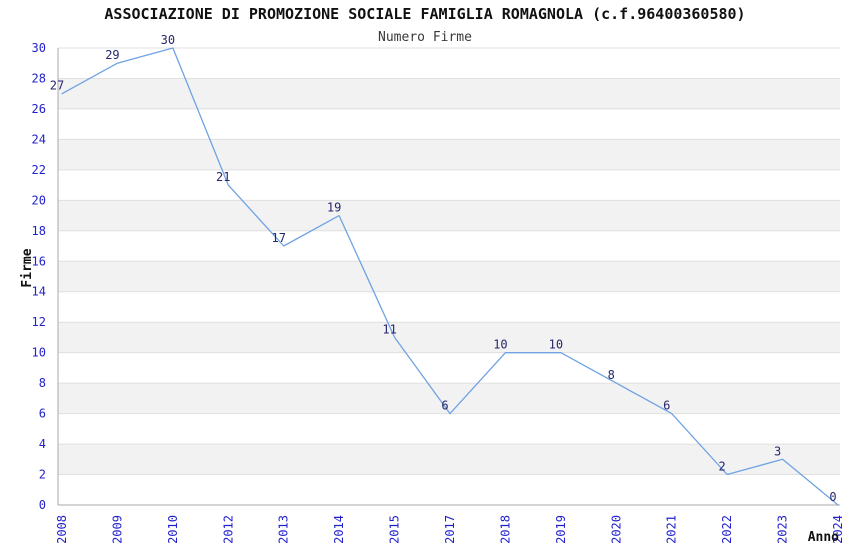  I want to click on data-point-label: 27, so click(57, 86).